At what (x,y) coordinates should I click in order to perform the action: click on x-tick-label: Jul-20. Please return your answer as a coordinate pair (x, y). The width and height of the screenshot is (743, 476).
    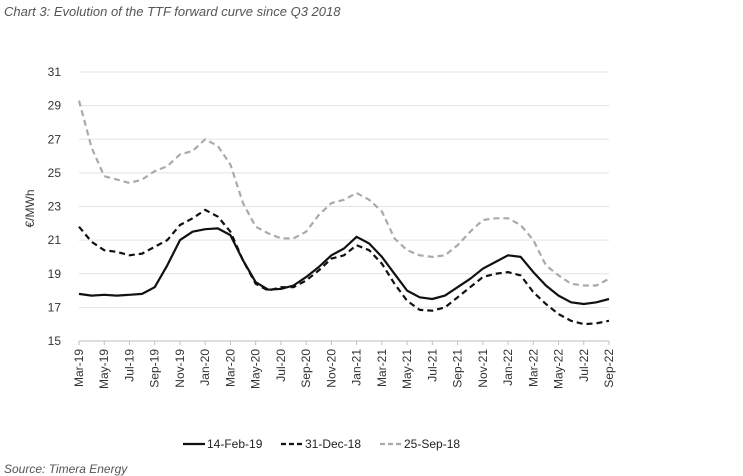
    Looking at the image, I should click on (281, 365).